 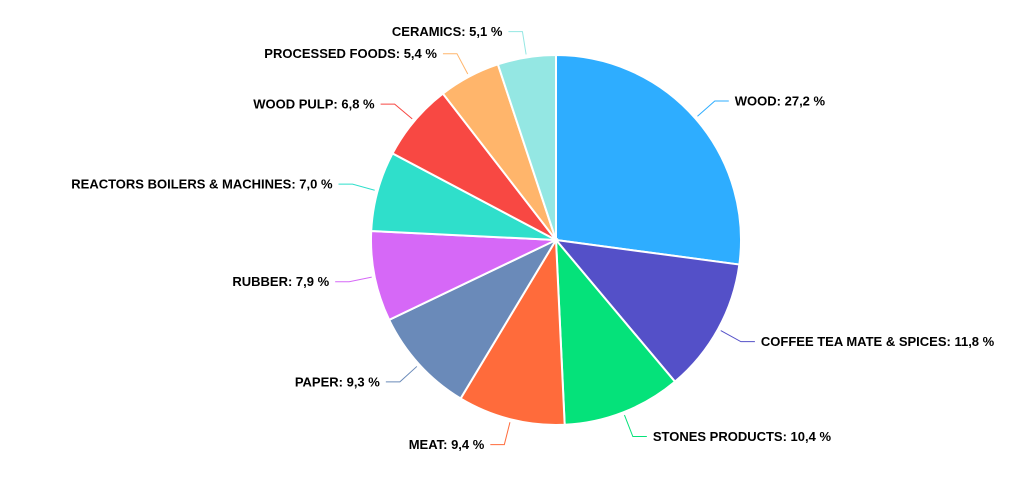 I want to click on slice-label-stones-products: STONES PRODUCTS: 10,4 %, so click(x=742, y=436).